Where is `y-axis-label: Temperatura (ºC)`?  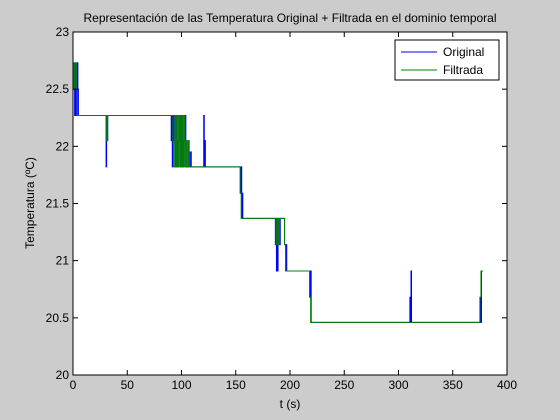
y-axis-label: Temperatura (ºC) is located at coordinates (30, 203).